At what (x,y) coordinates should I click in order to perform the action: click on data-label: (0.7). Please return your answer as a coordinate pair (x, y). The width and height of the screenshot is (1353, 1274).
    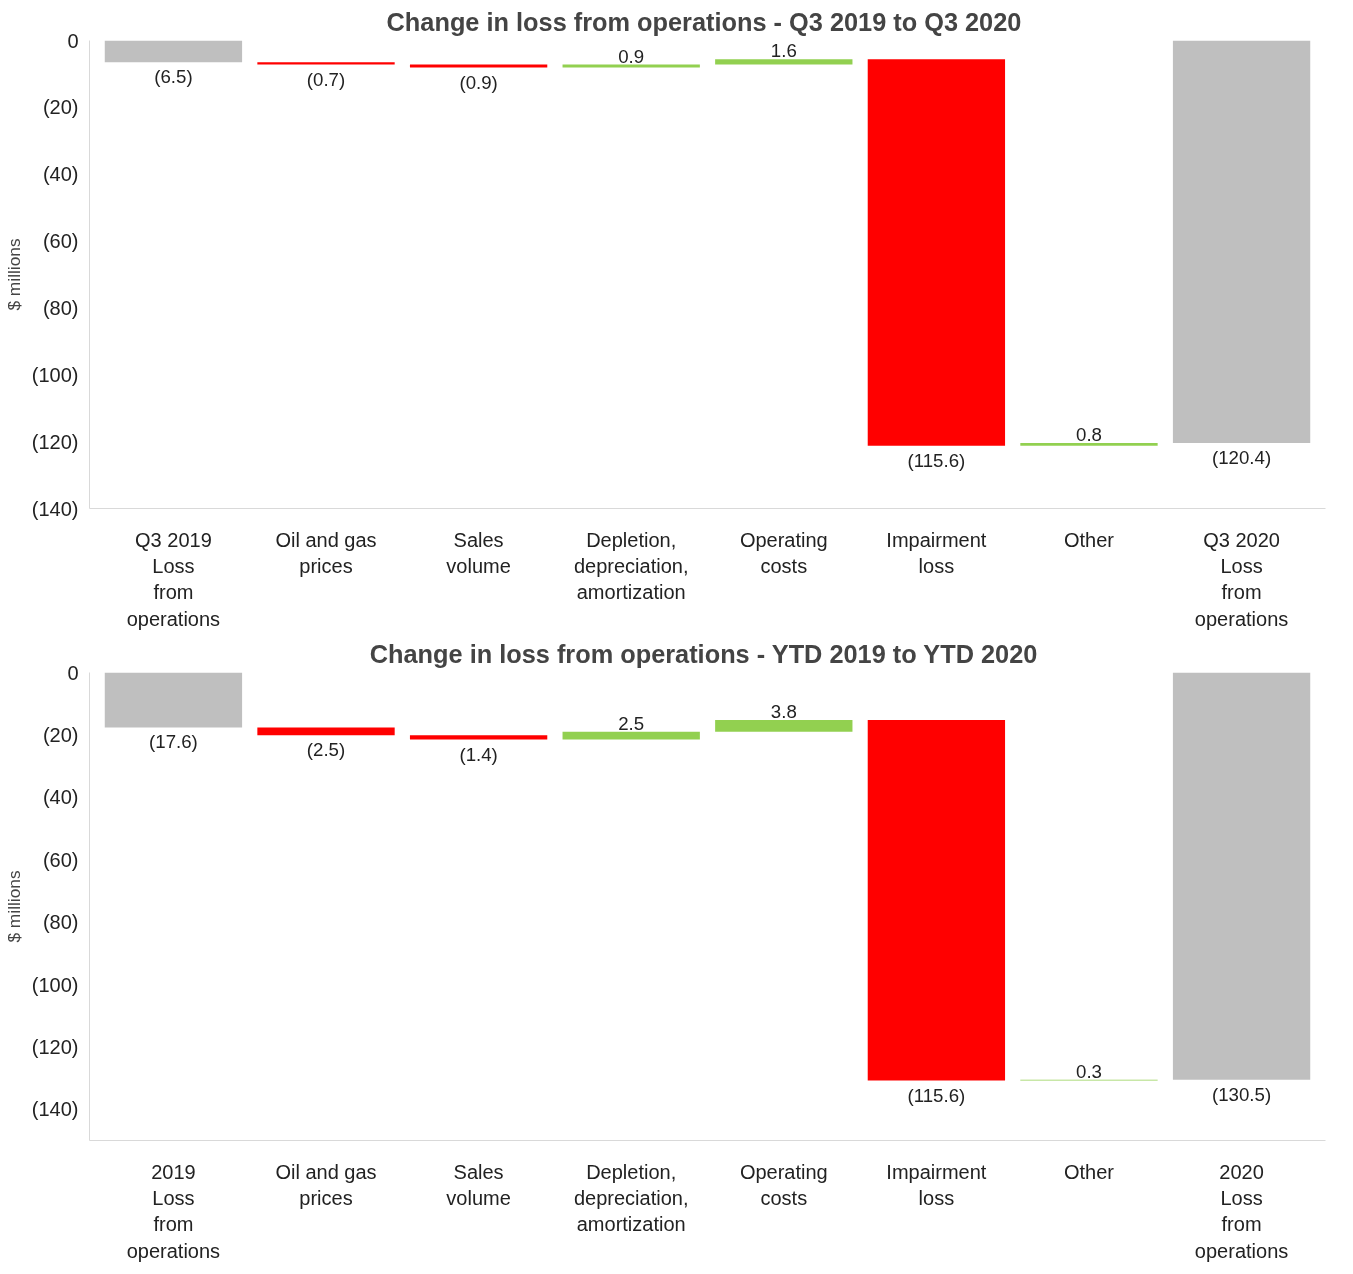
    Looking at the image, I should click on (326, 79).